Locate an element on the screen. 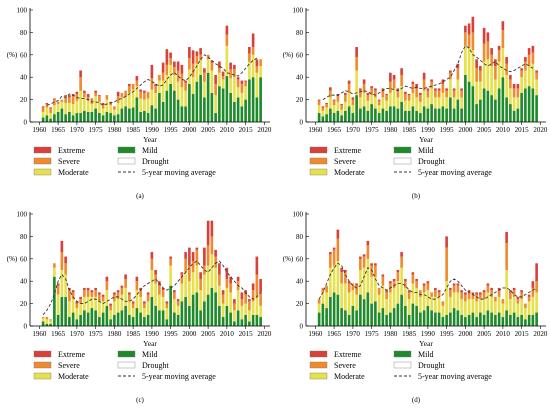 This screenshot has height=409, width=550. bar-extreme-2015 is located at coordinates (521, 291).